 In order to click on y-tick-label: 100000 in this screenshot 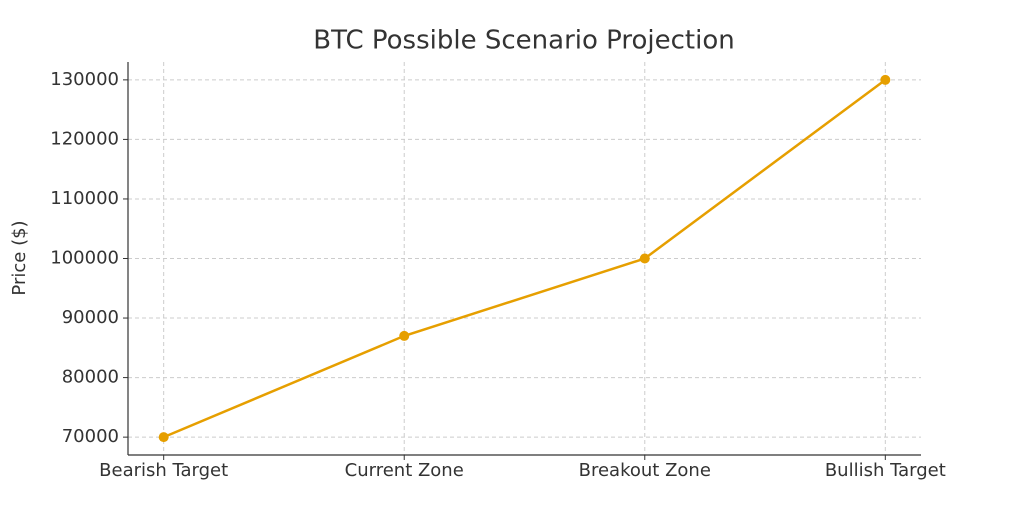, I will do `click(84, 258)`.